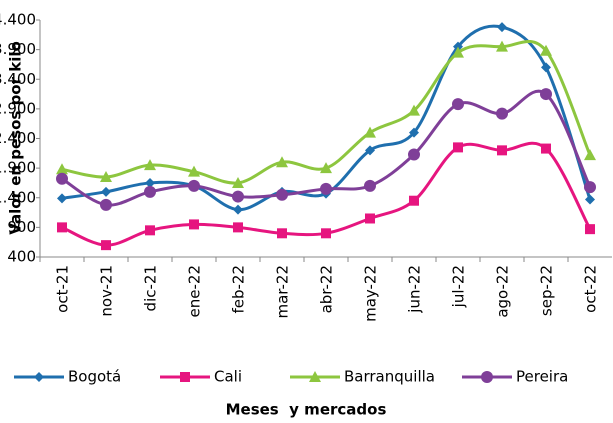 This screenshot has width=613, height=423. What do you see at coordinates (239, 289) in the screenshot?
I see `x-tick-label: feb-22` at bounding box center [239, 289].